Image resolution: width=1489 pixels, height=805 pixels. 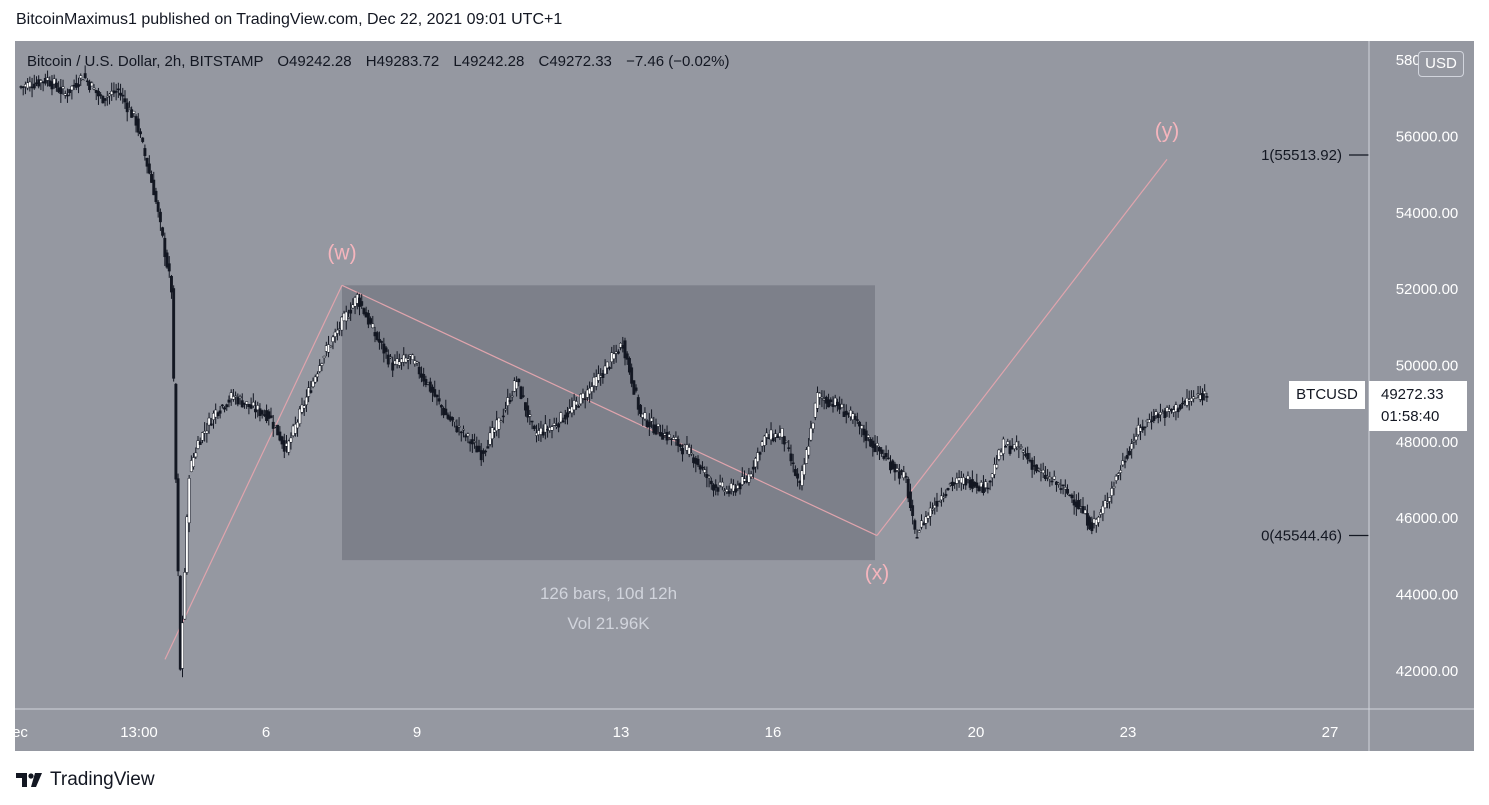 I want to click on y-axis-tick-label: 54000.00, so click(x=1427, y=213).